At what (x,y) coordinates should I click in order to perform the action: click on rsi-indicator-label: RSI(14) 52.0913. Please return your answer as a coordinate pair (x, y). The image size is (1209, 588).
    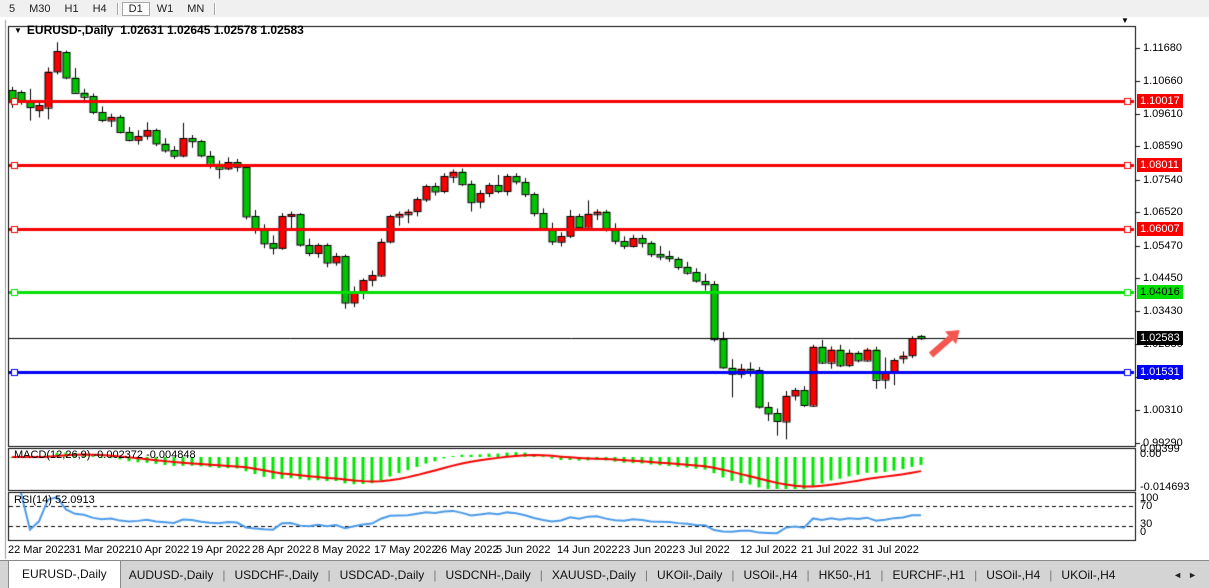
    Looking at the image, I should click on (54, 500).